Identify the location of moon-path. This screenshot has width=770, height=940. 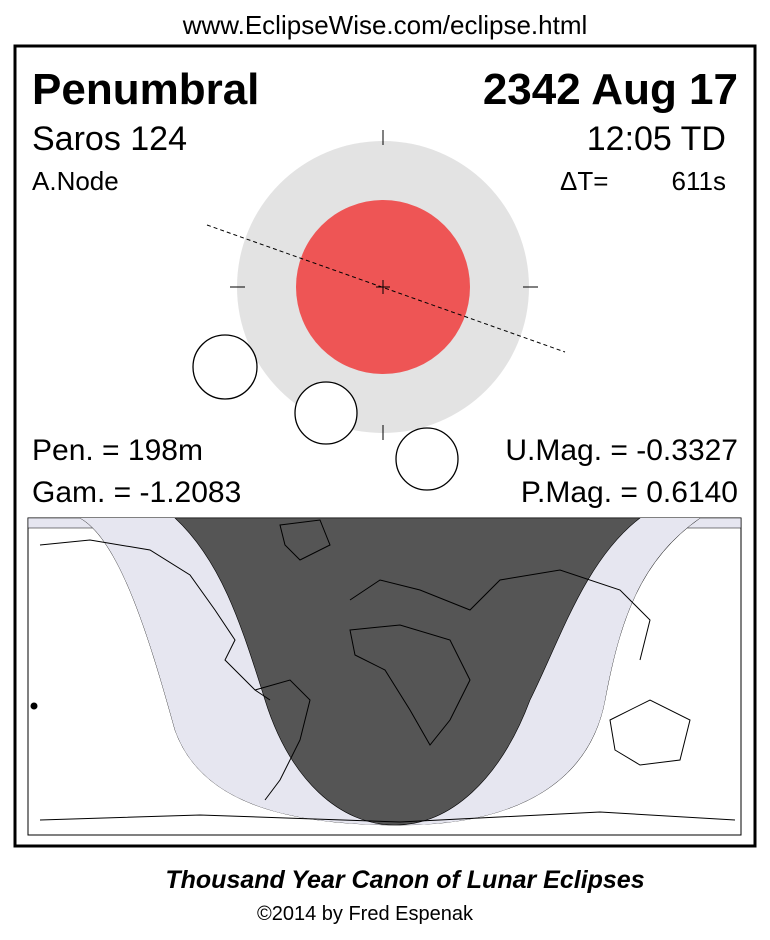
(386, 288).